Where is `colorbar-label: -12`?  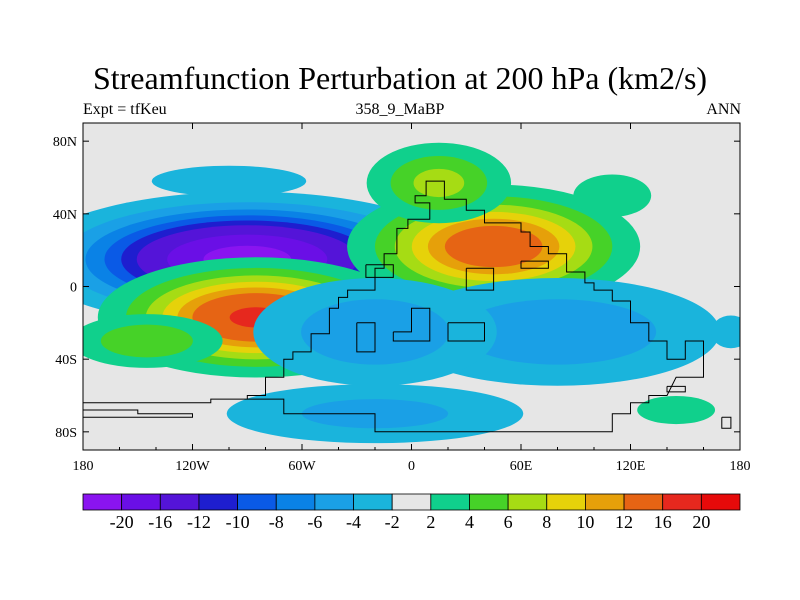 colorbar-label: -12 is located at coordinates (199, 522).